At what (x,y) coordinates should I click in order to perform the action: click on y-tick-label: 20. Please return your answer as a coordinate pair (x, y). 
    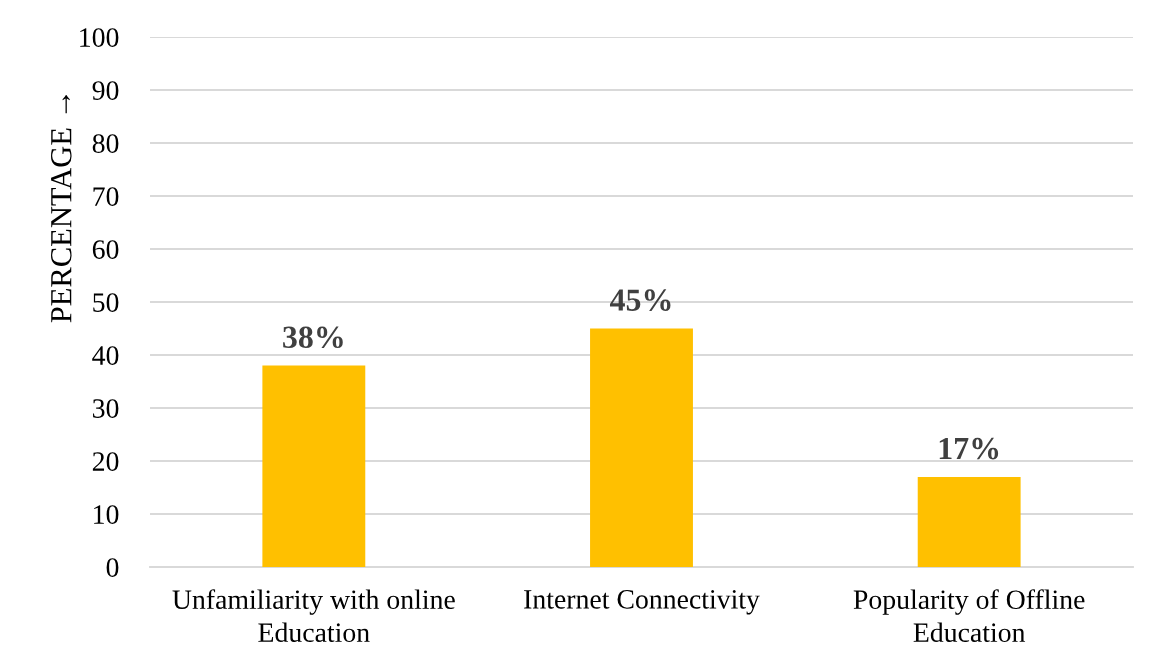
    Looking at the image, I should click on (105, 461).